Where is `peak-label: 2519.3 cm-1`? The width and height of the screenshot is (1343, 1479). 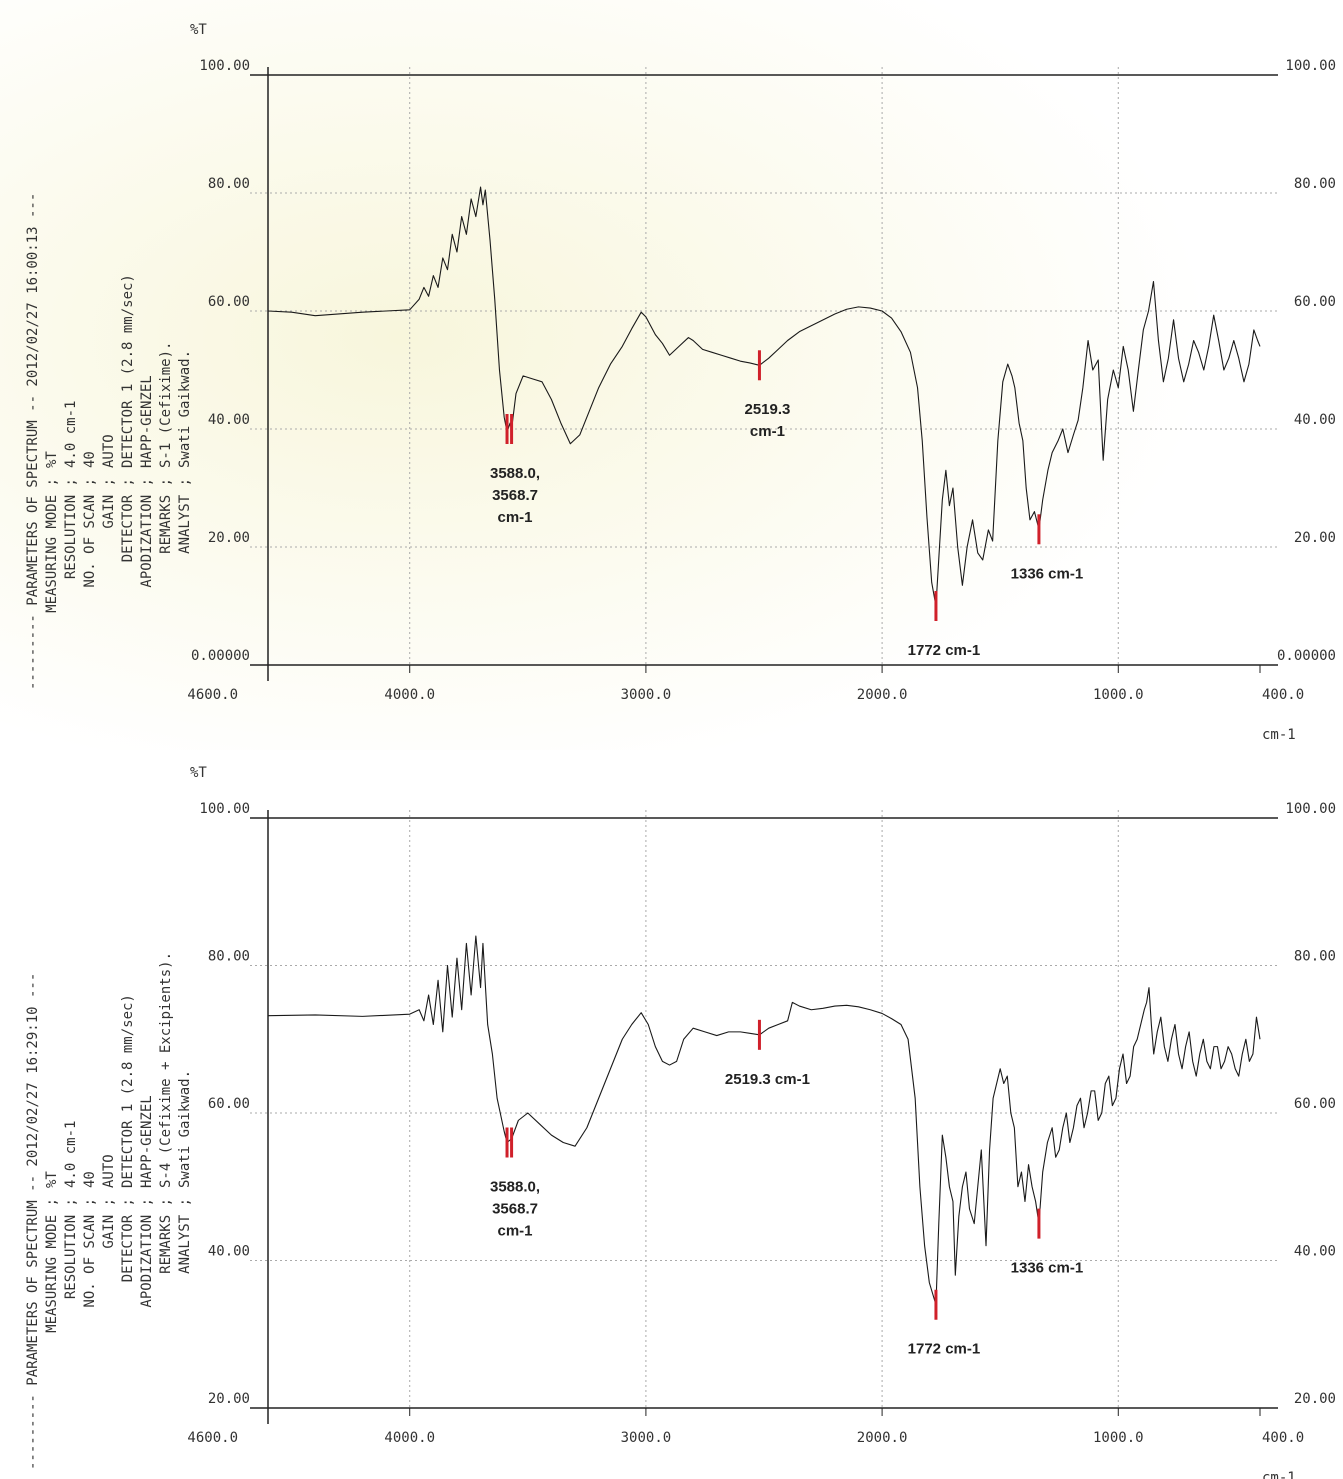 peak-label: 2519.3 cm-1 is located at coordinates (767, 1079).